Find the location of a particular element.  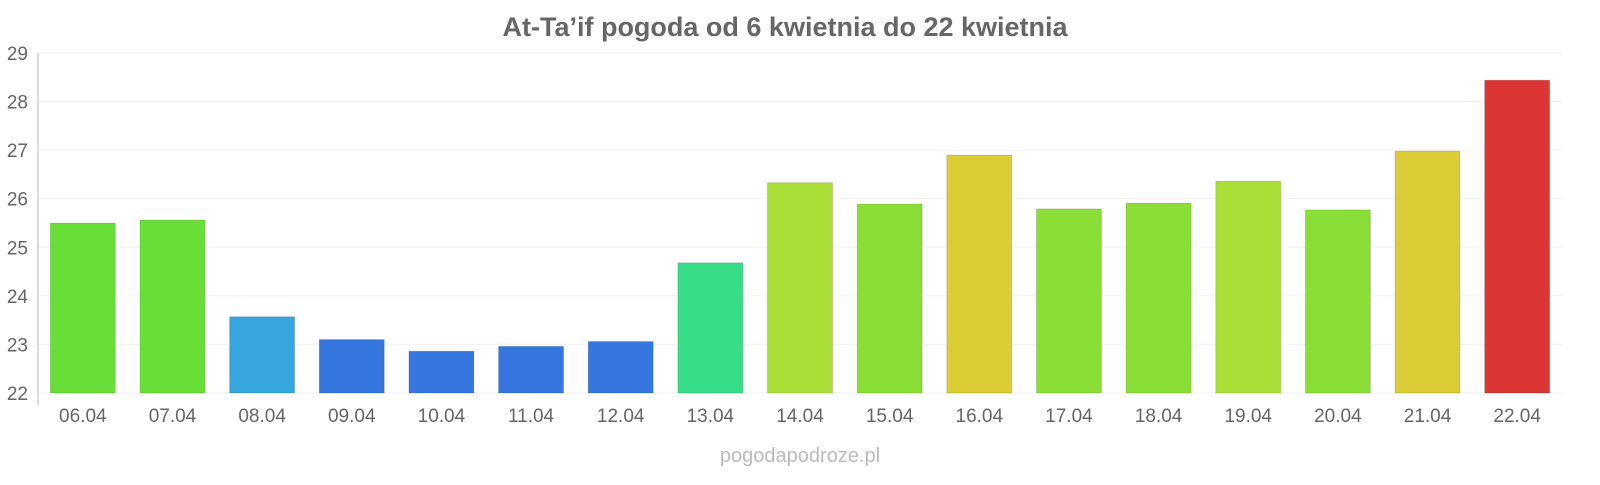

x-tick-label: 16.04 is located at coordinates (980, 416).